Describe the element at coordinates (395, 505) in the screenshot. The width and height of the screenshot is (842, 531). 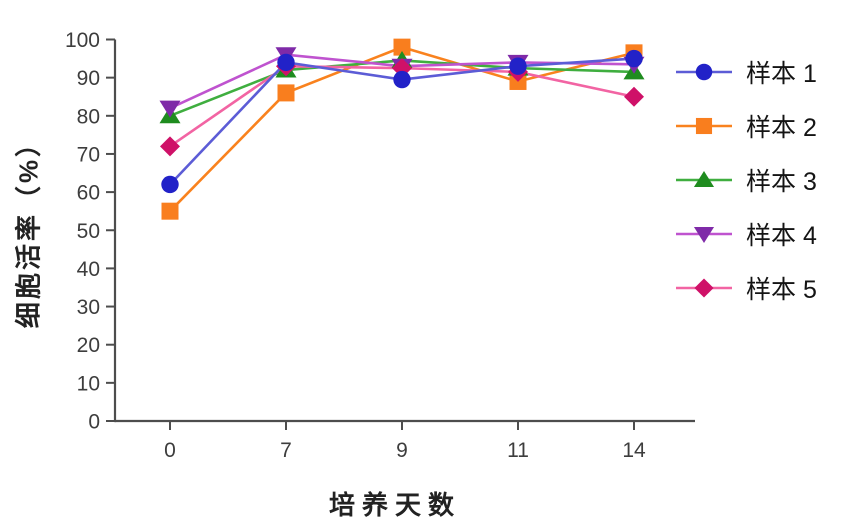
I see `x-axis-title: 培养天数` at that location.